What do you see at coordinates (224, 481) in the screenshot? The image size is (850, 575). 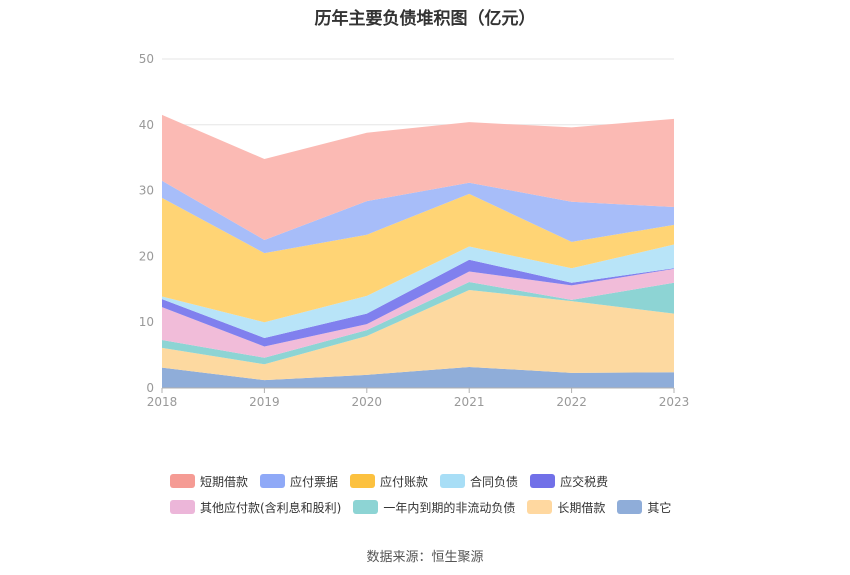 I see `legend-label: 短期借款` at bounding box center [224, 481].